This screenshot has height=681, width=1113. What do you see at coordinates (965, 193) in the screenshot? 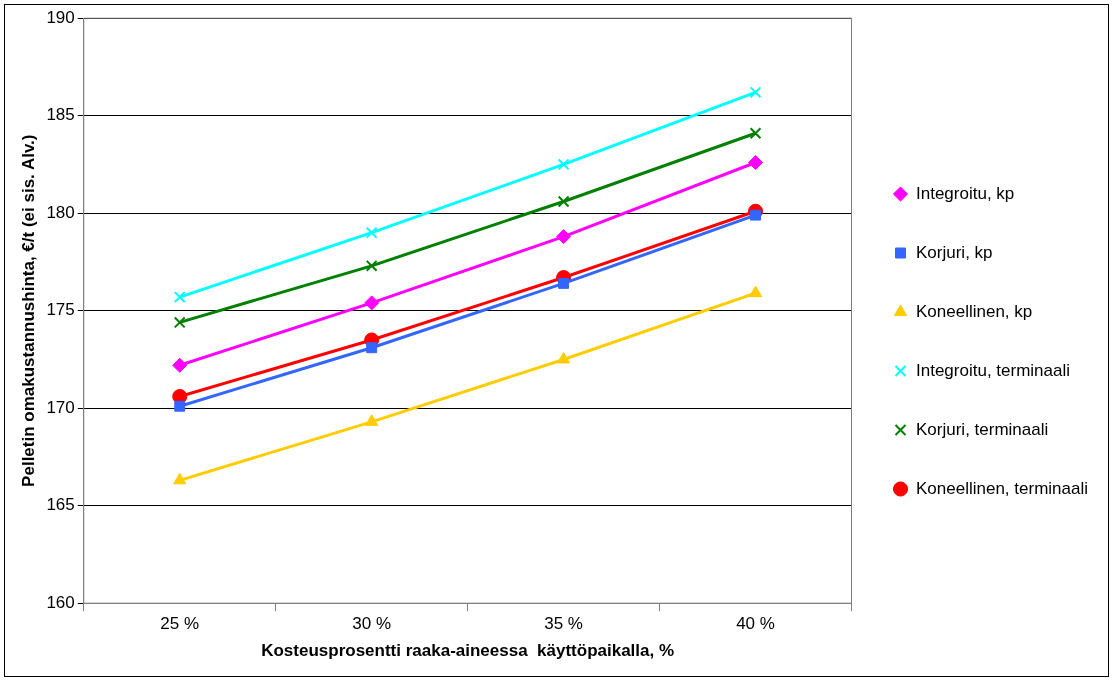
I see `legend-label: Integroitu, kp` at bounding box center [965, 193].